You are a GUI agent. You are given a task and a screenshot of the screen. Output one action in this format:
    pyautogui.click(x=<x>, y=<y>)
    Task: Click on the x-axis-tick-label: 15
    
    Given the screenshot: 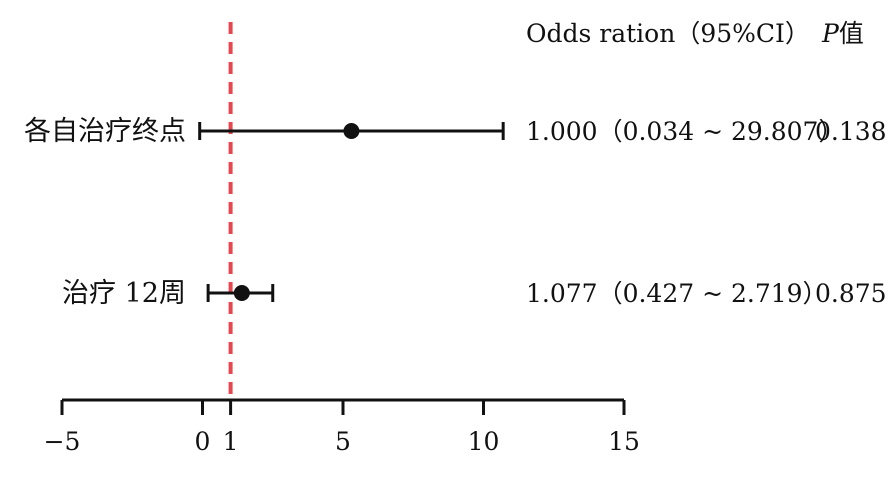 What is the action you would take?
    pyautogui.click(x=624, y=441)
    